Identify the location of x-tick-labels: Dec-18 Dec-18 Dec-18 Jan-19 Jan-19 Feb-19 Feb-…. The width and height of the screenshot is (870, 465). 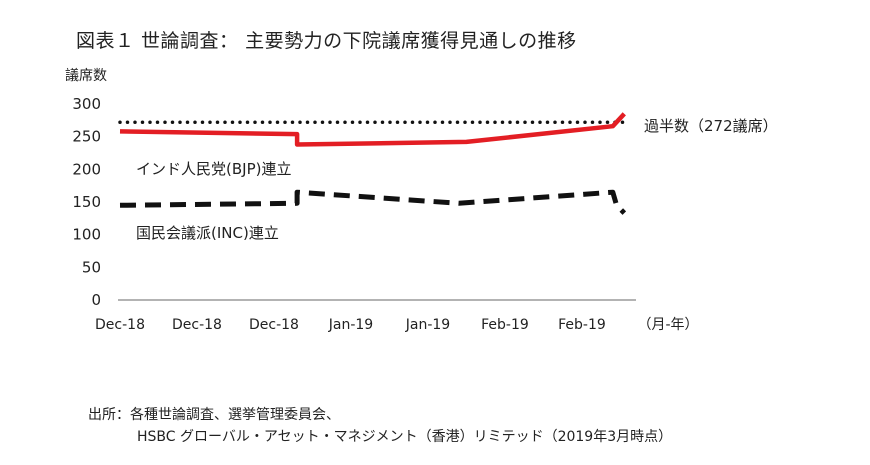
(350, 325).